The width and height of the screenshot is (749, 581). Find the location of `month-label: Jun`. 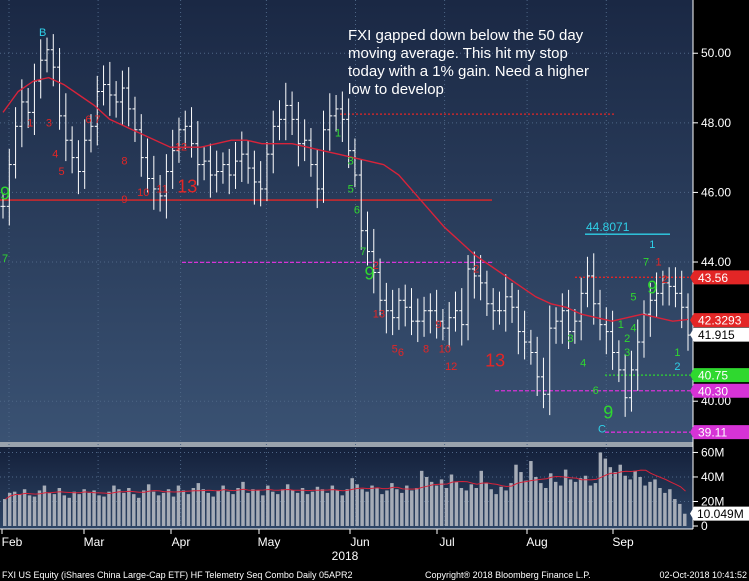

month-label: Jun is located at coordinates (359, 542).